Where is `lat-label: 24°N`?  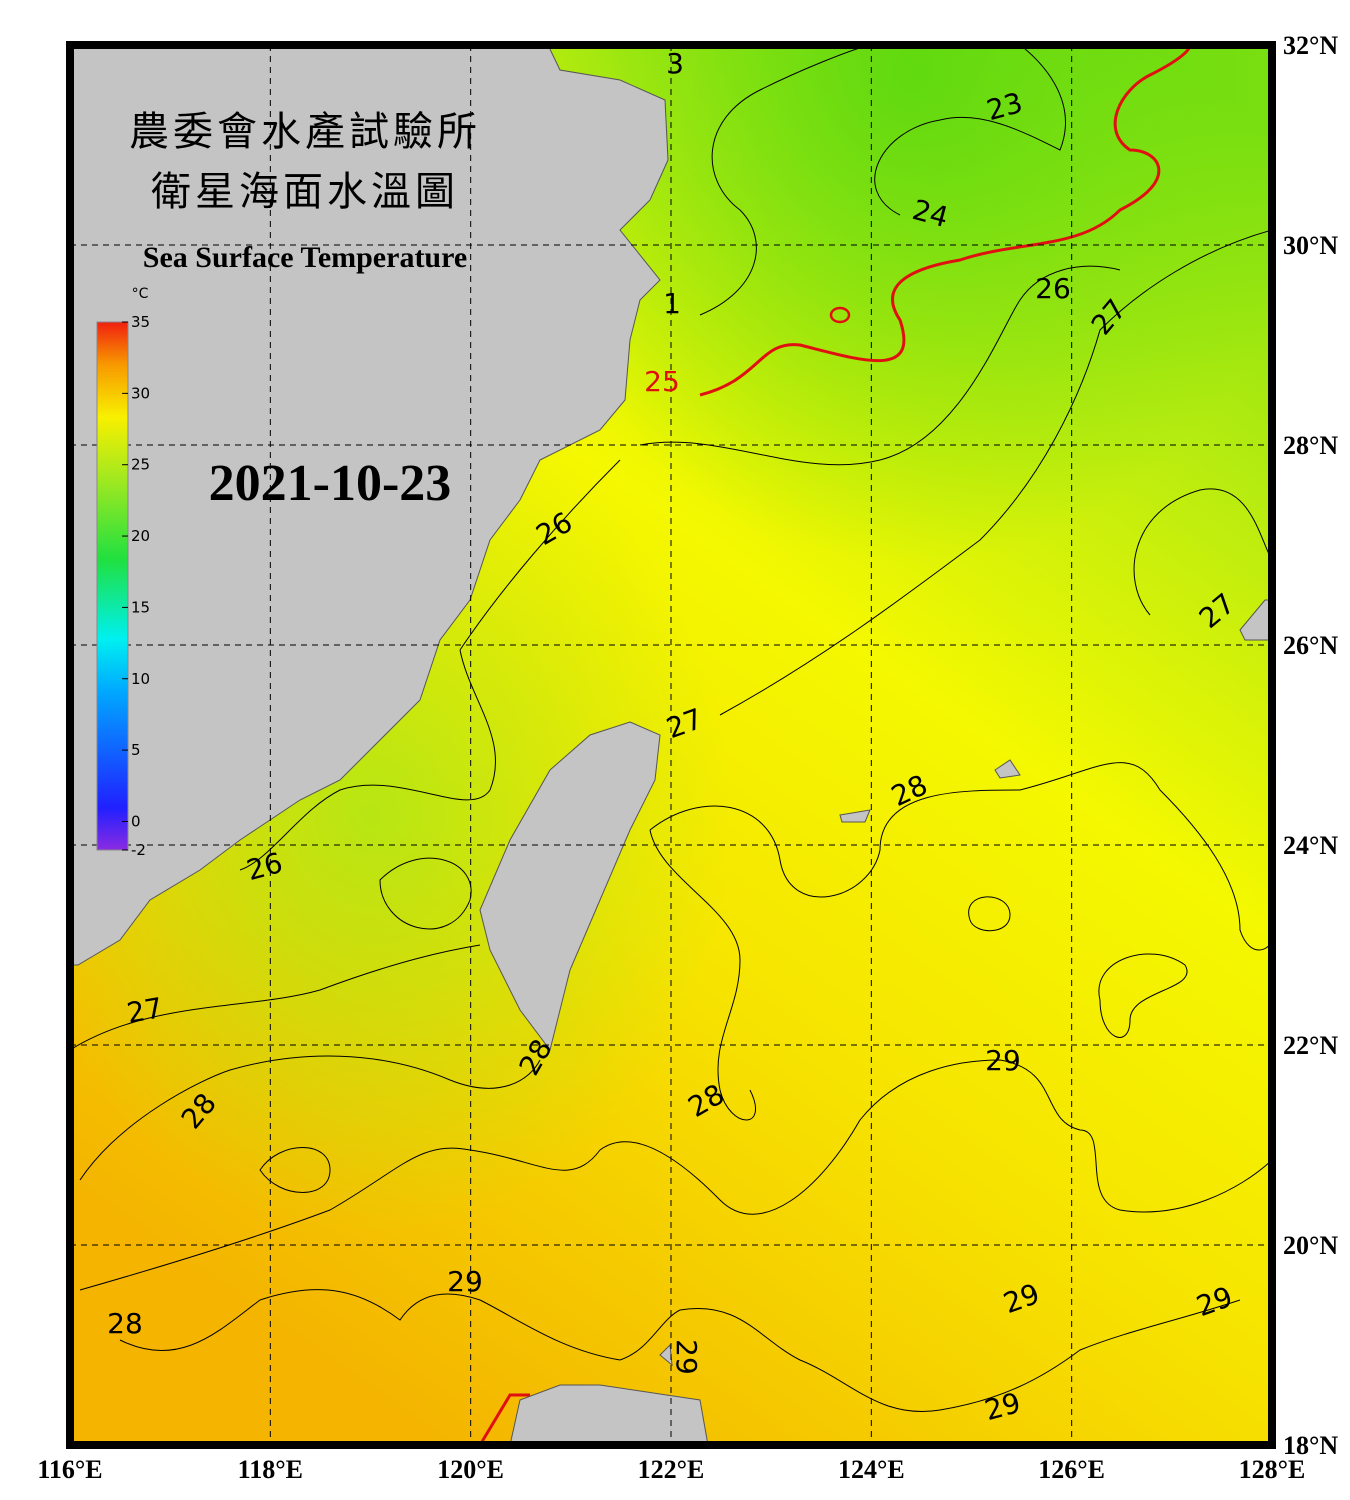 lat-label: 24°N is located at coordinates (1310, 845).